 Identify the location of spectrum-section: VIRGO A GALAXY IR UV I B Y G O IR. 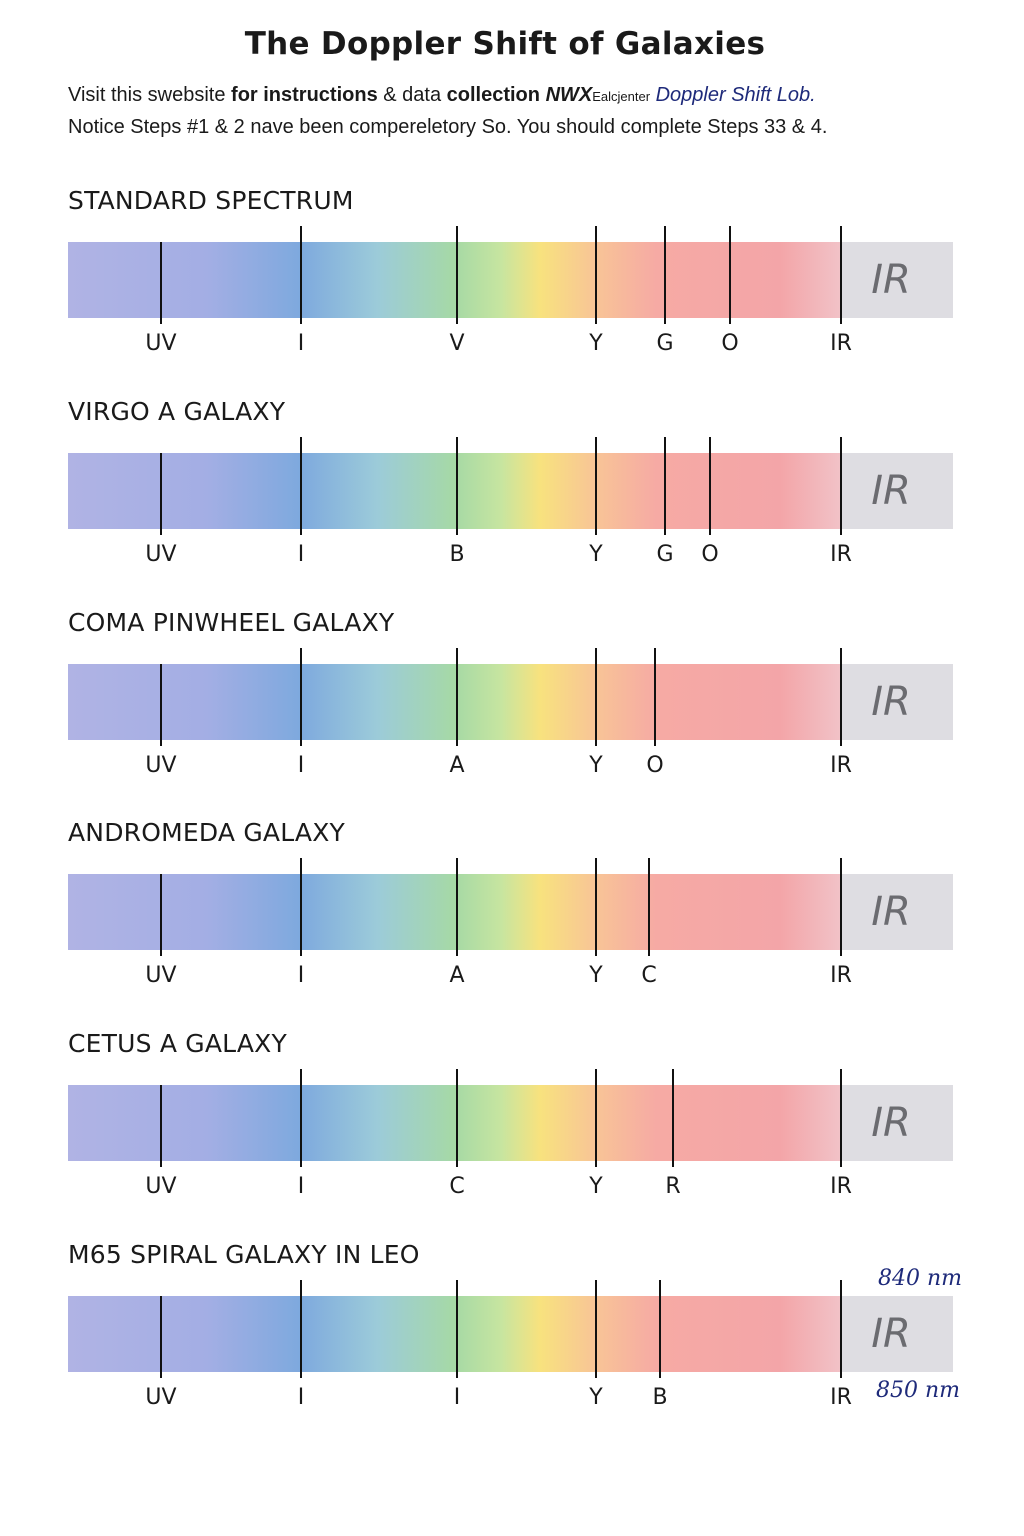
(512, 502).